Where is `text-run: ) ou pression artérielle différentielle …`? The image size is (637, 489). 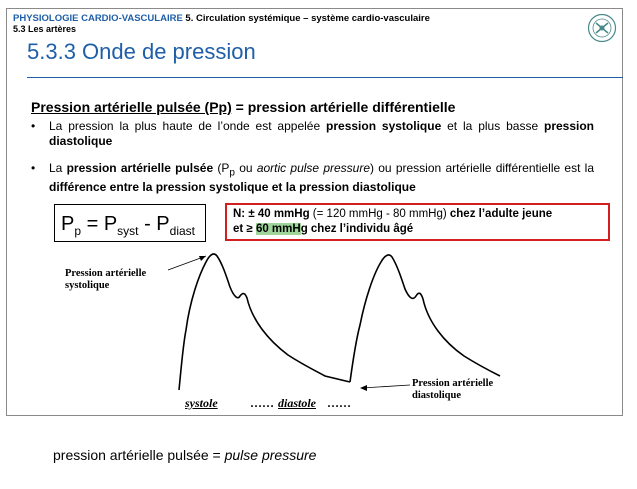 text-run: ) ou pression artérielle différentielle … is located at coordinates (482, 168).